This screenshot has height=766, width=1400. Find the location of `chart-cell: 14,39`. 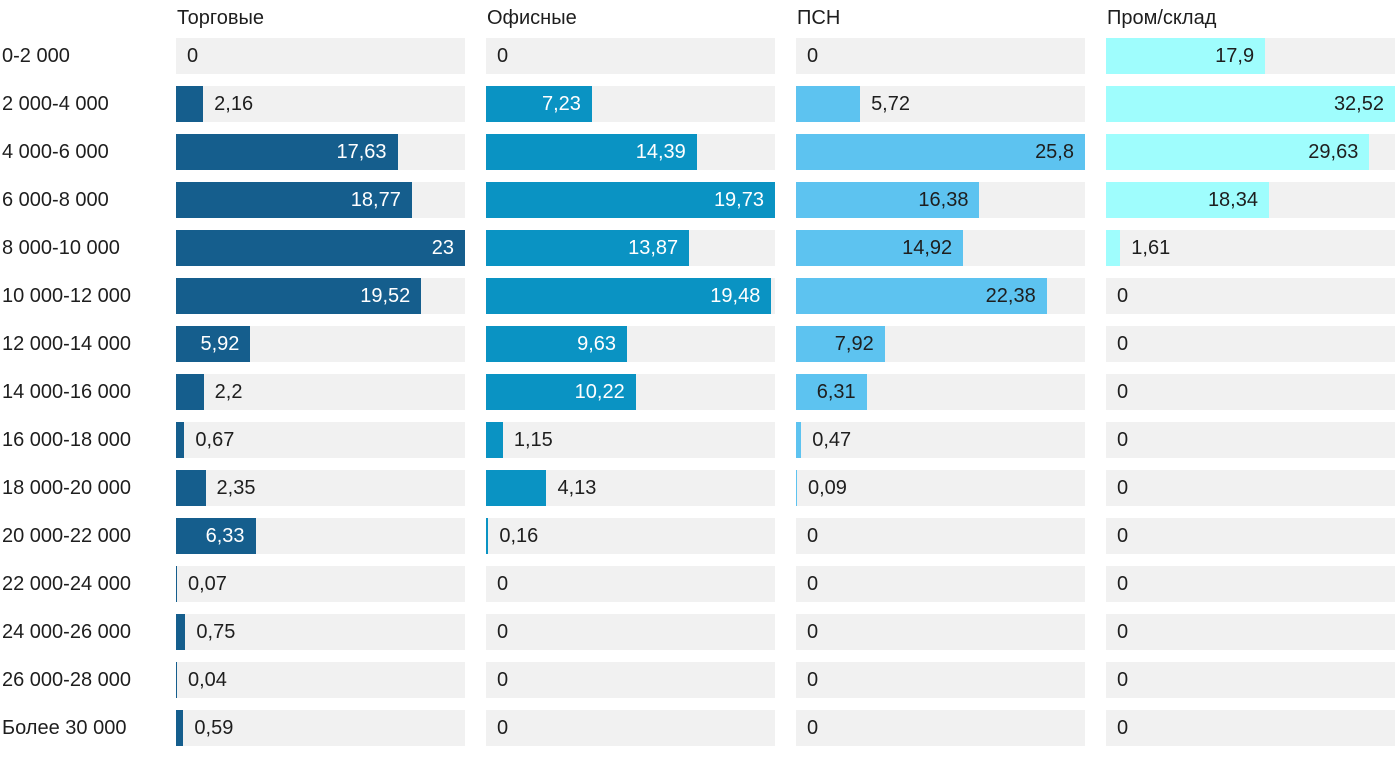

chart-cell: 14,39 is located at coordinates (630, 152).